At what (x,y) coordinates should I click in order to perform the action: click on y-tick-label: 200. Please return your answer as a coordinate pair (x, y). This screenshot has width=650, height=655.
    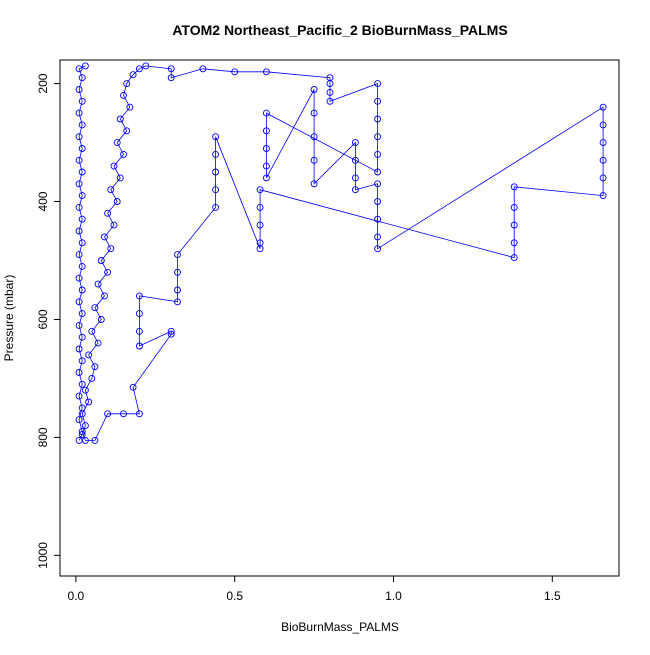
    Looking at the image, I should click on (43, 83).